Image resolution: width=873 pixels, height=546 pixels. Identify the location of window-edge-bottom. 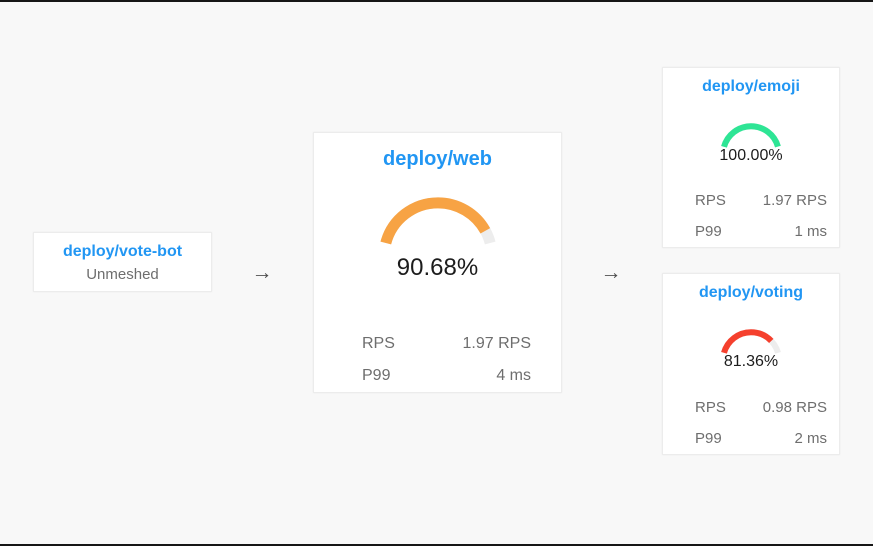
(436, 545).